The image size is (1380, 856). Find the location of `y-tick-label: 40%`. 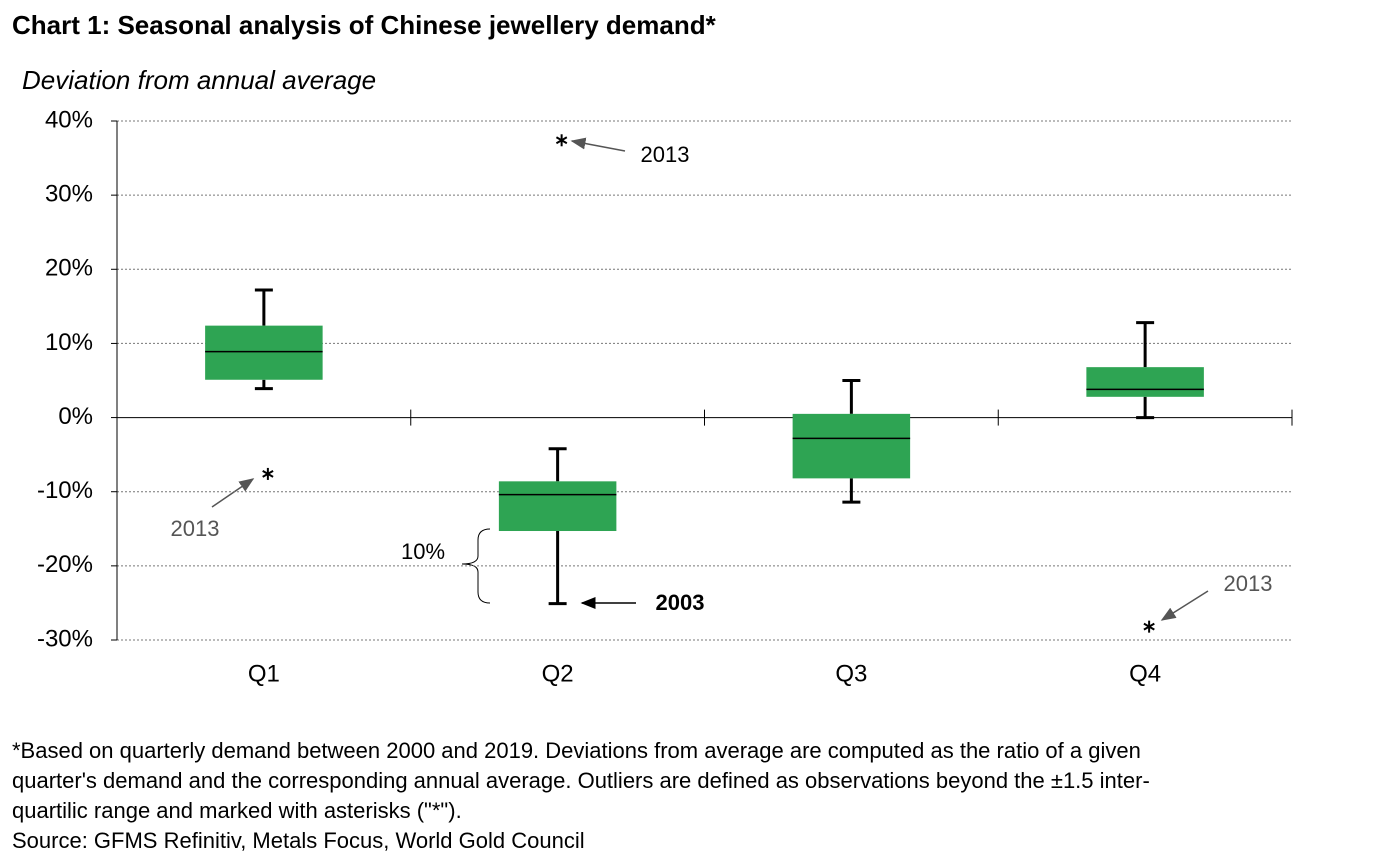

y-tick-label: 40% is located at coordinates (69, 119).